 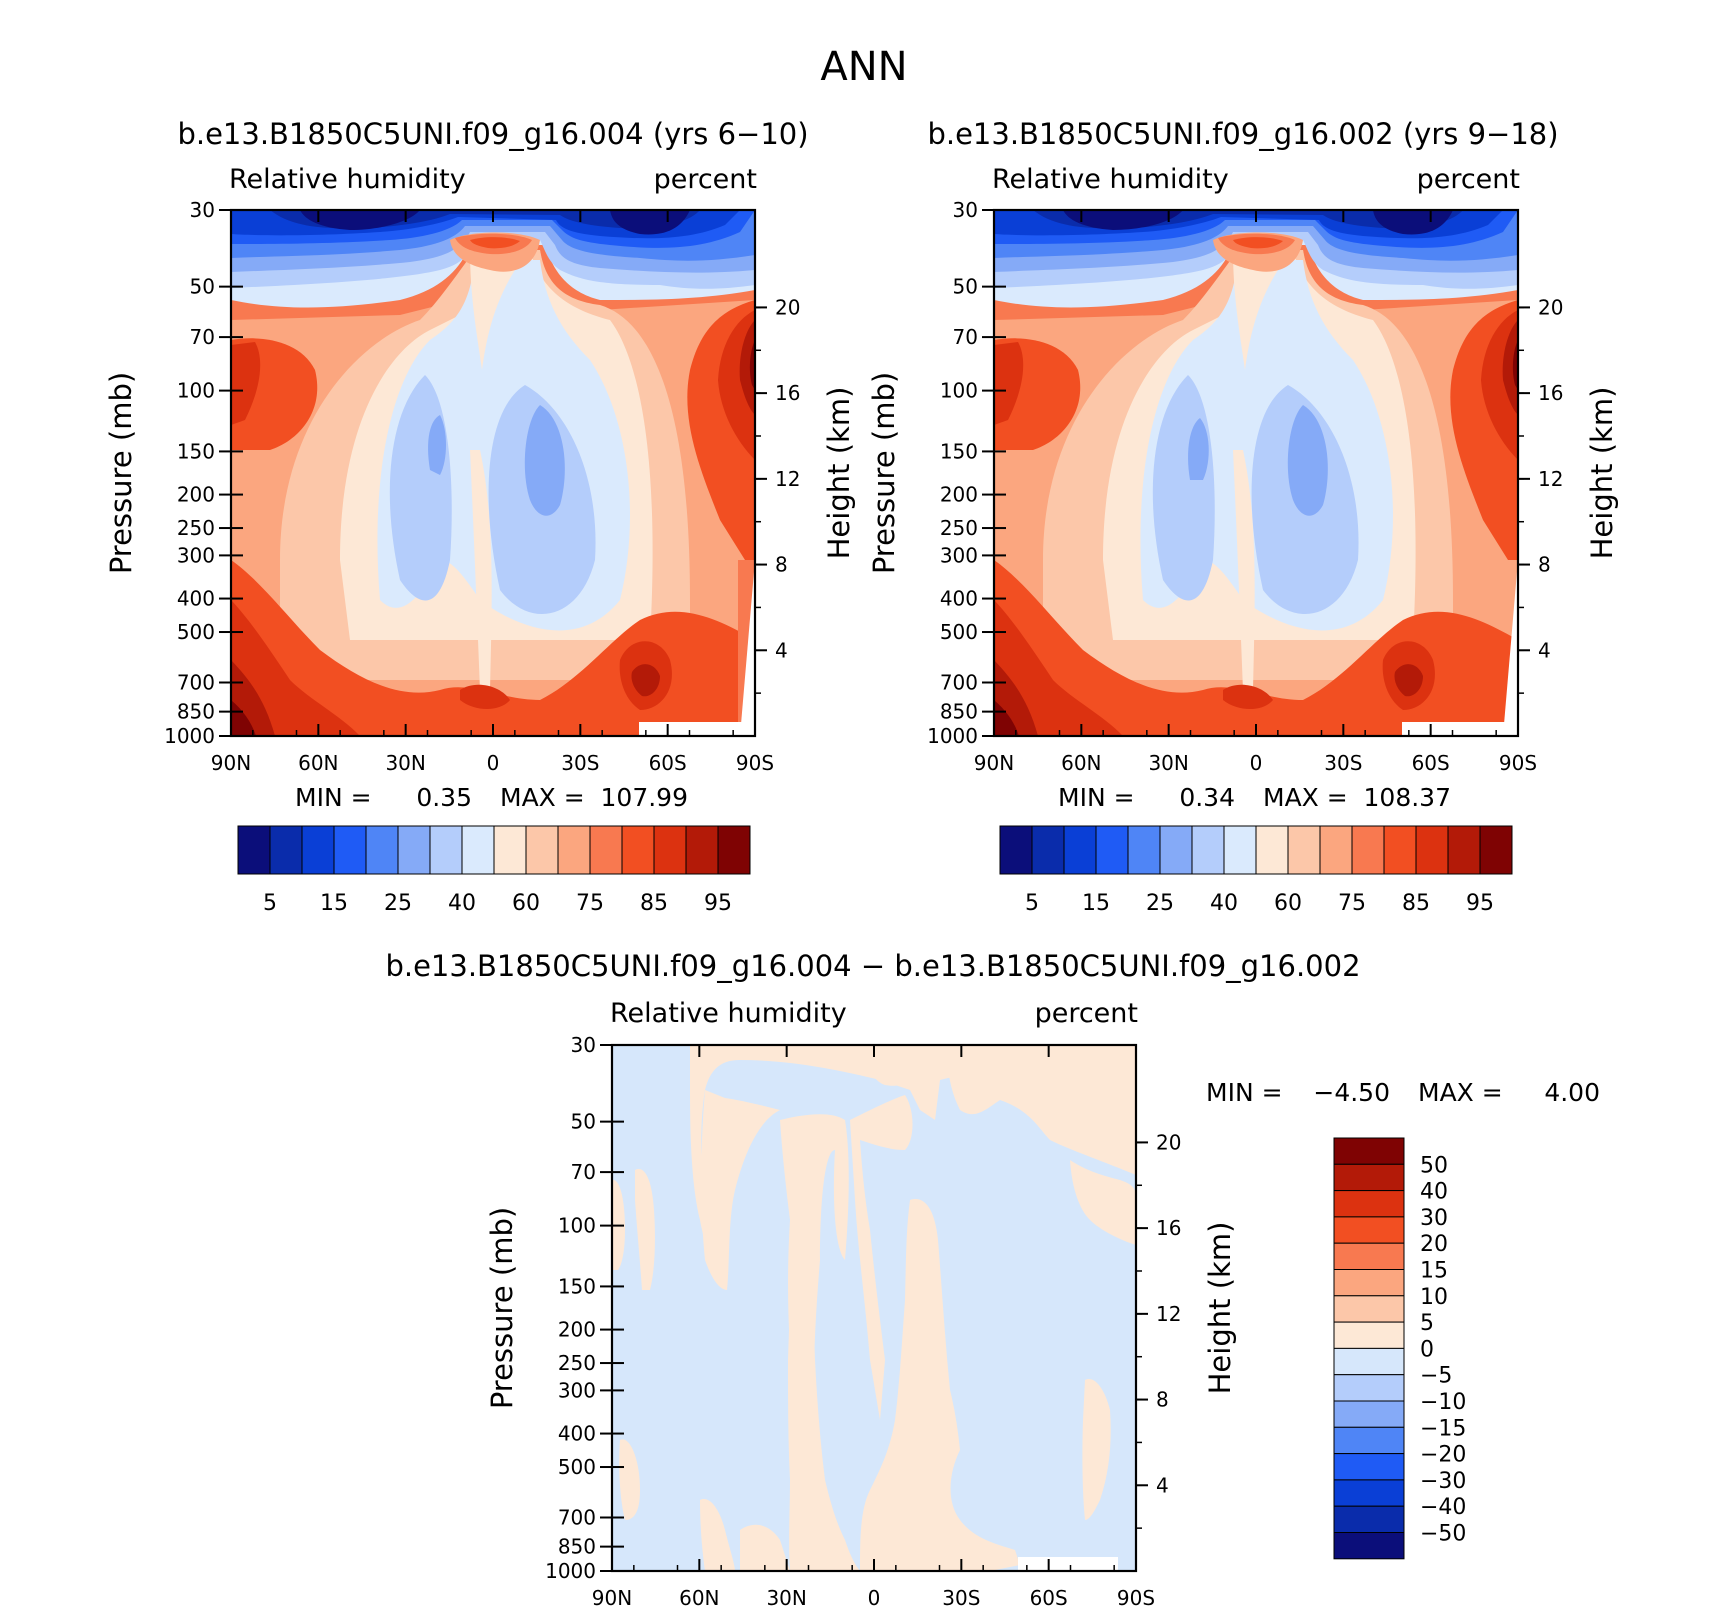 I want to click on colorbar-label: 30, so click(x=1434, y=1218).